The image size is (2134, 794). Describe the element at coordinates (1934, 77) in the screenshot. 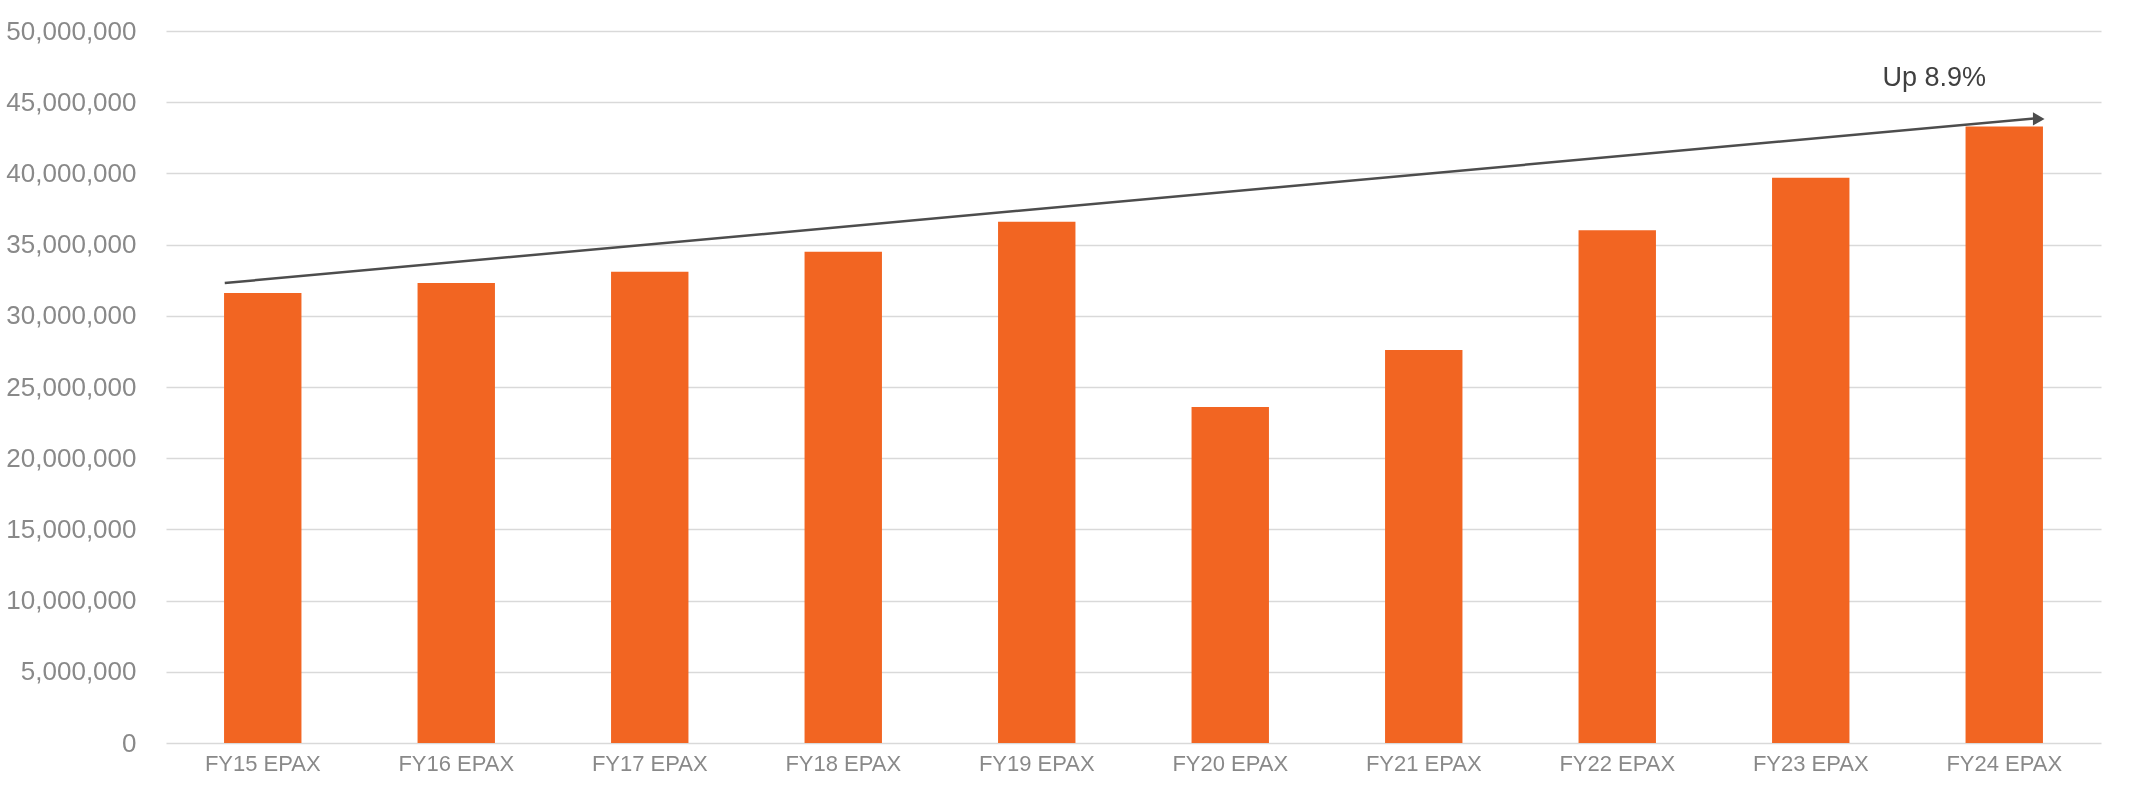

I see `annotation: Up 8.9%` at that location.